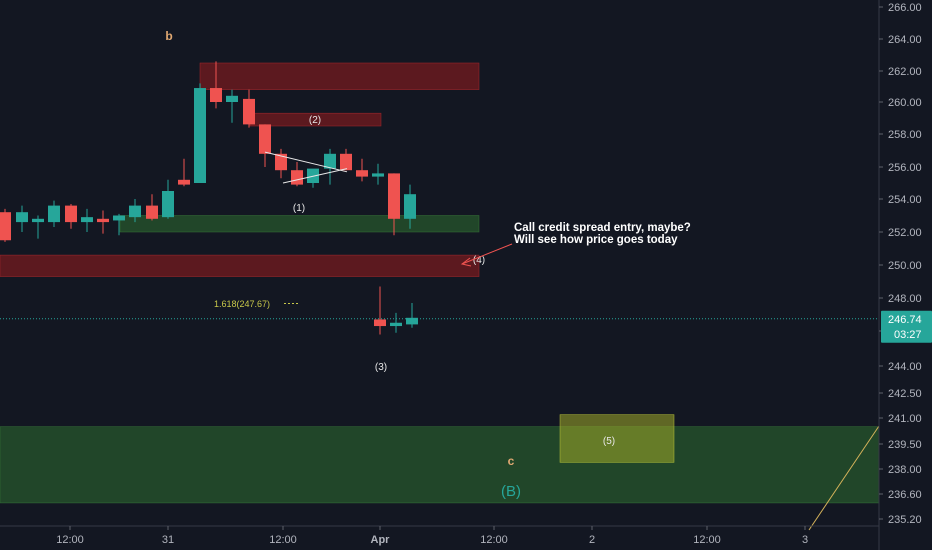 This screenshot has width=932, height=550. Describe the element at coordinates (381, 540) in the screenshot. I see `time-tick-label-3: Apr` at that location.